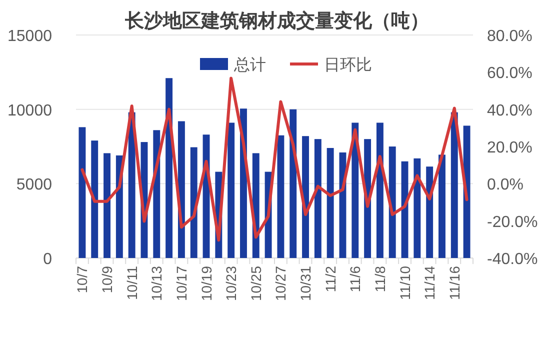 The height and width of the screenshot is (347, 555). What do you see at coordinates (348, 65) in the screenshot?
I see `legend-label: 日环比` at bounding box center [348, 65].